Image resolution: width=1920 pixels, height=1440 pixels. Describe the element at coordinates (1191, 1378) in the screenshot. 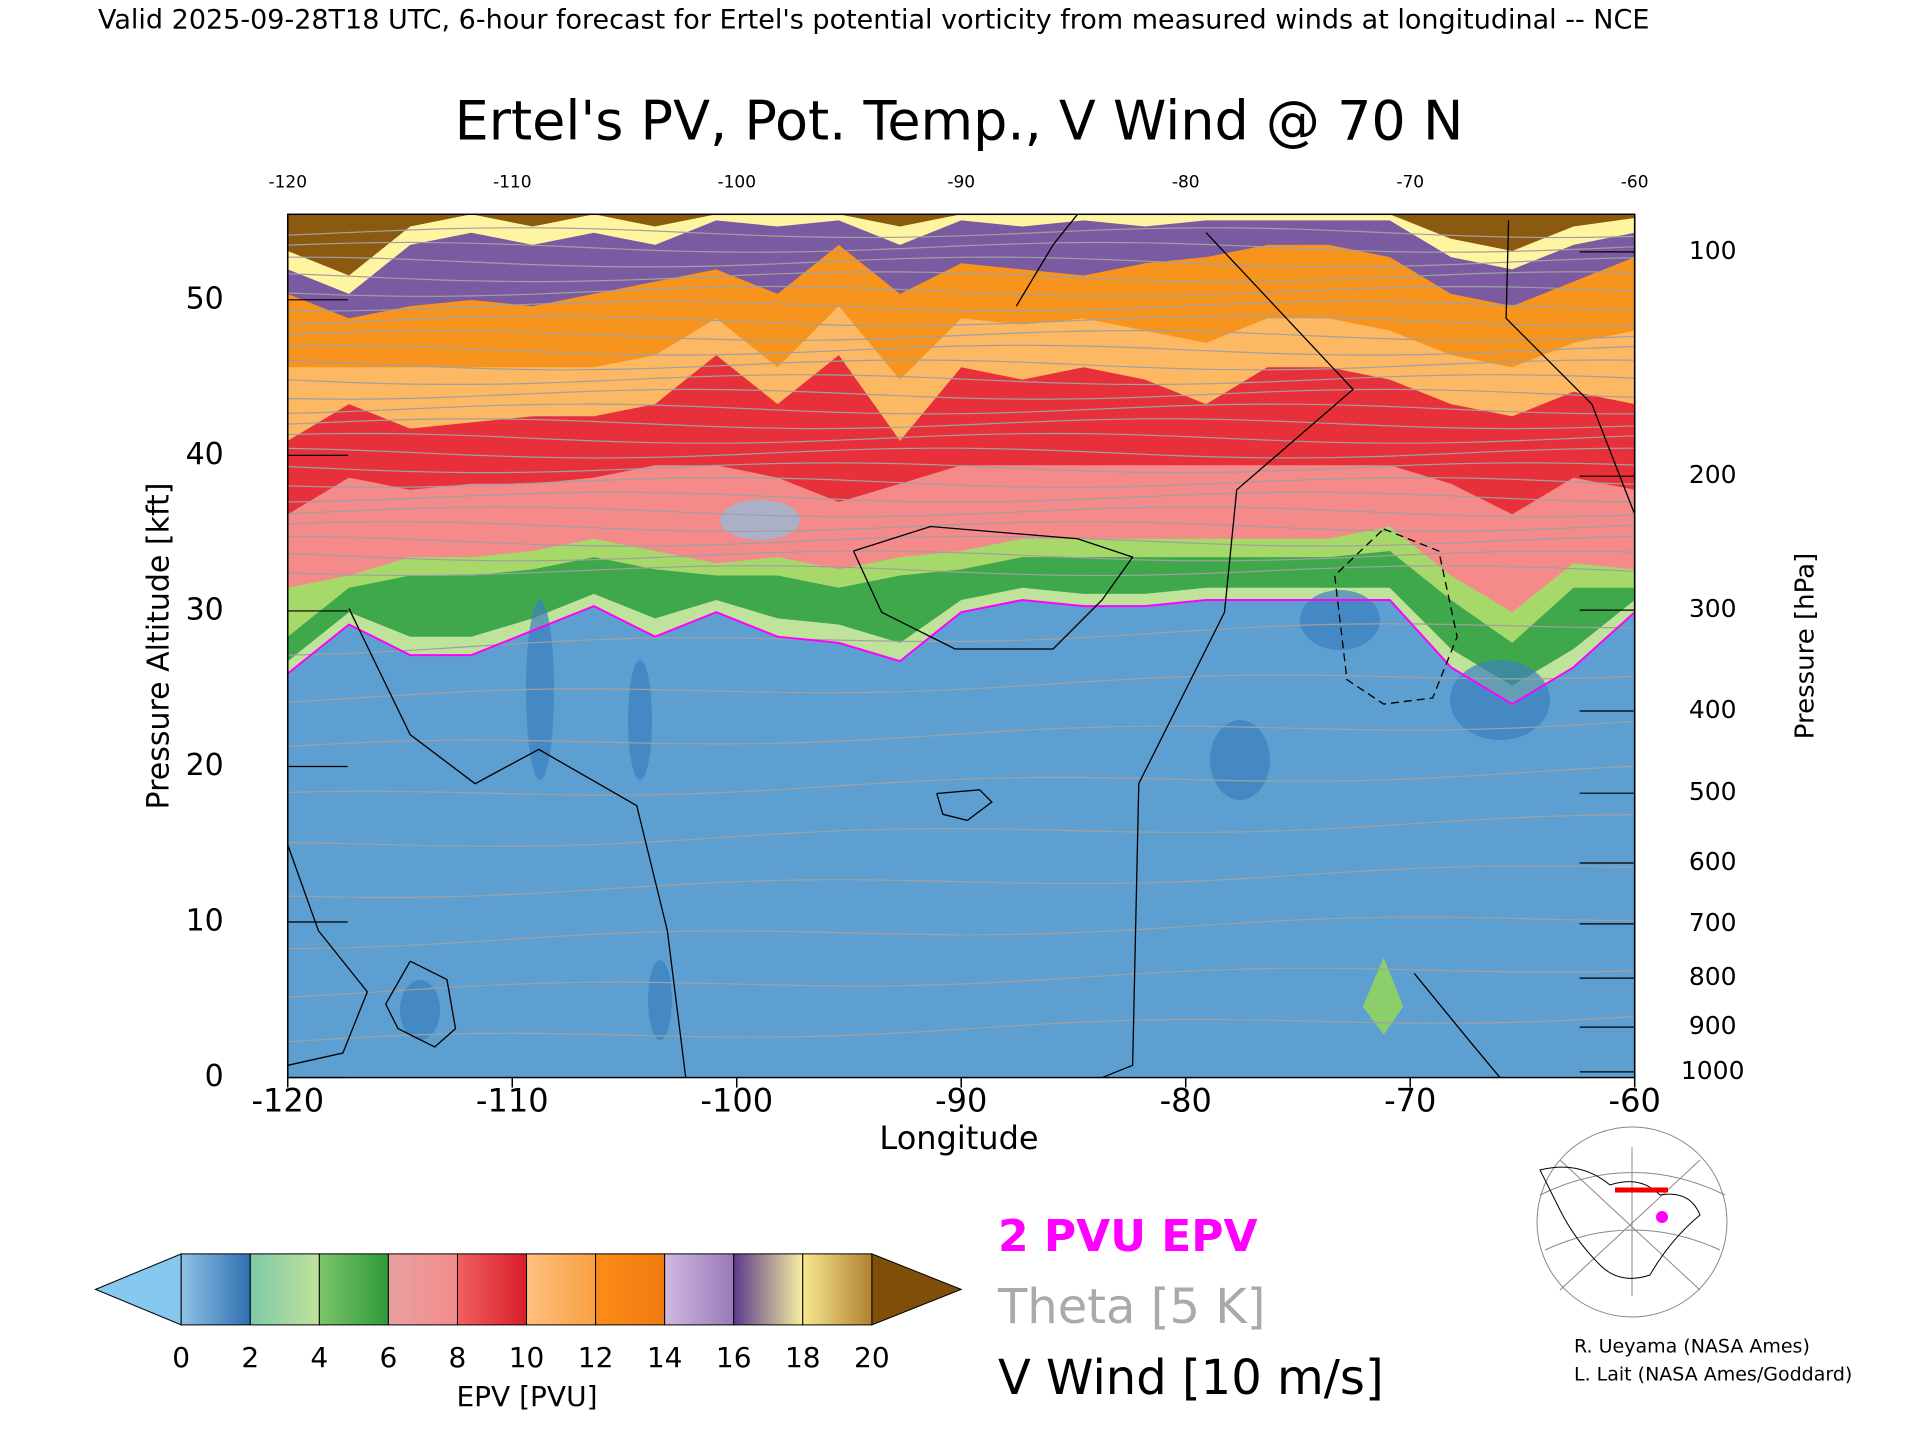

I see `legend-entry: V Wind [10 m/s]` at that location.